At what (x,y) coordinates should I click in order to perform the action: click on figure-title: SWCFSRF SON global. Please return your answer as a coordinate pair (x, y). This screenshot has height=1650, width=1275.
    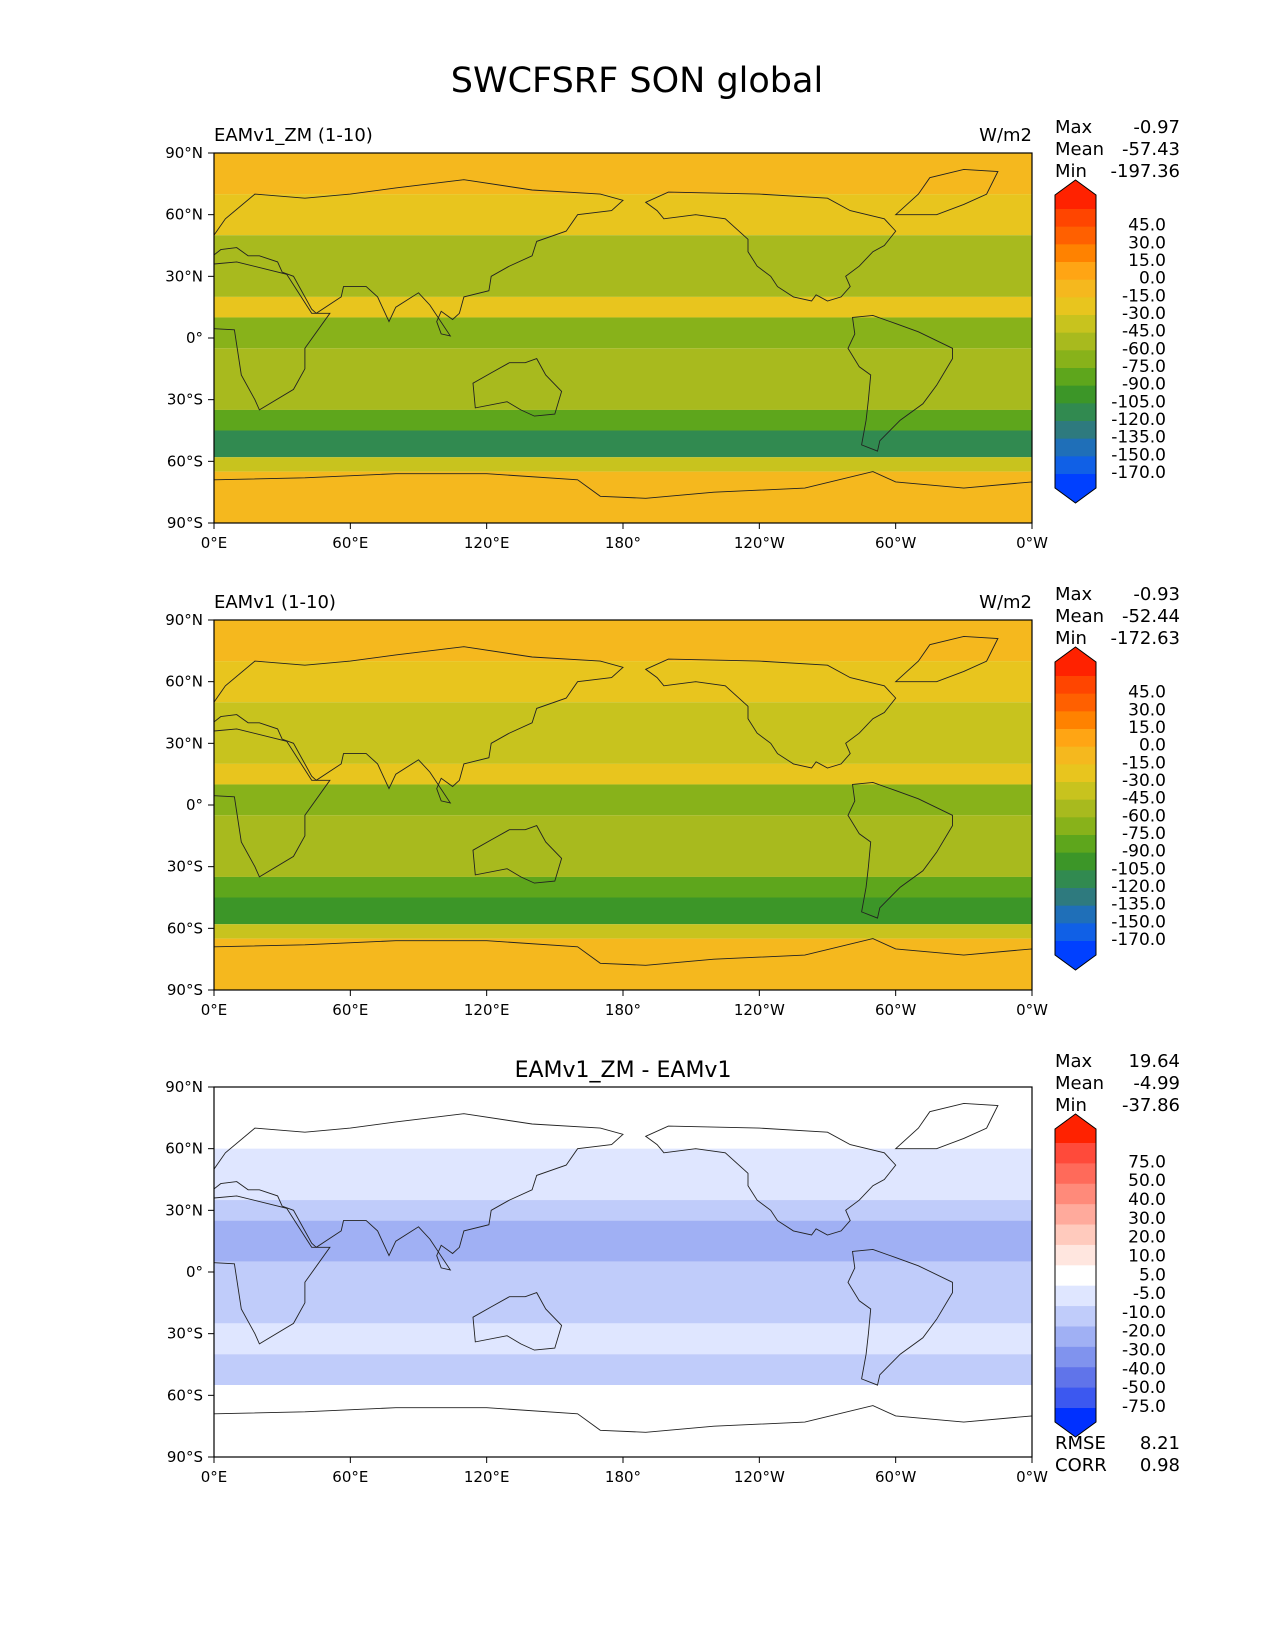
    Looking at the image, I should click on (637, 81).